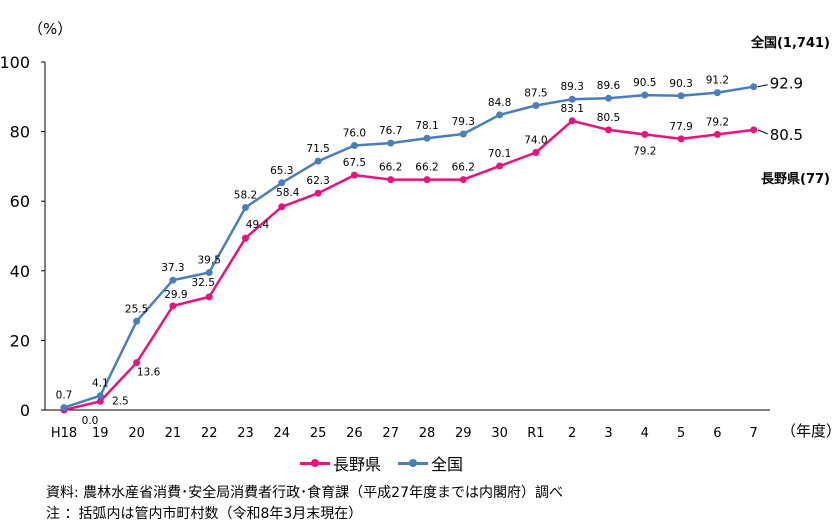  What do you see at coordinates (572, 87) in the screenshot?
I see `data-label: 89.3` at bounding box center [572, 87].